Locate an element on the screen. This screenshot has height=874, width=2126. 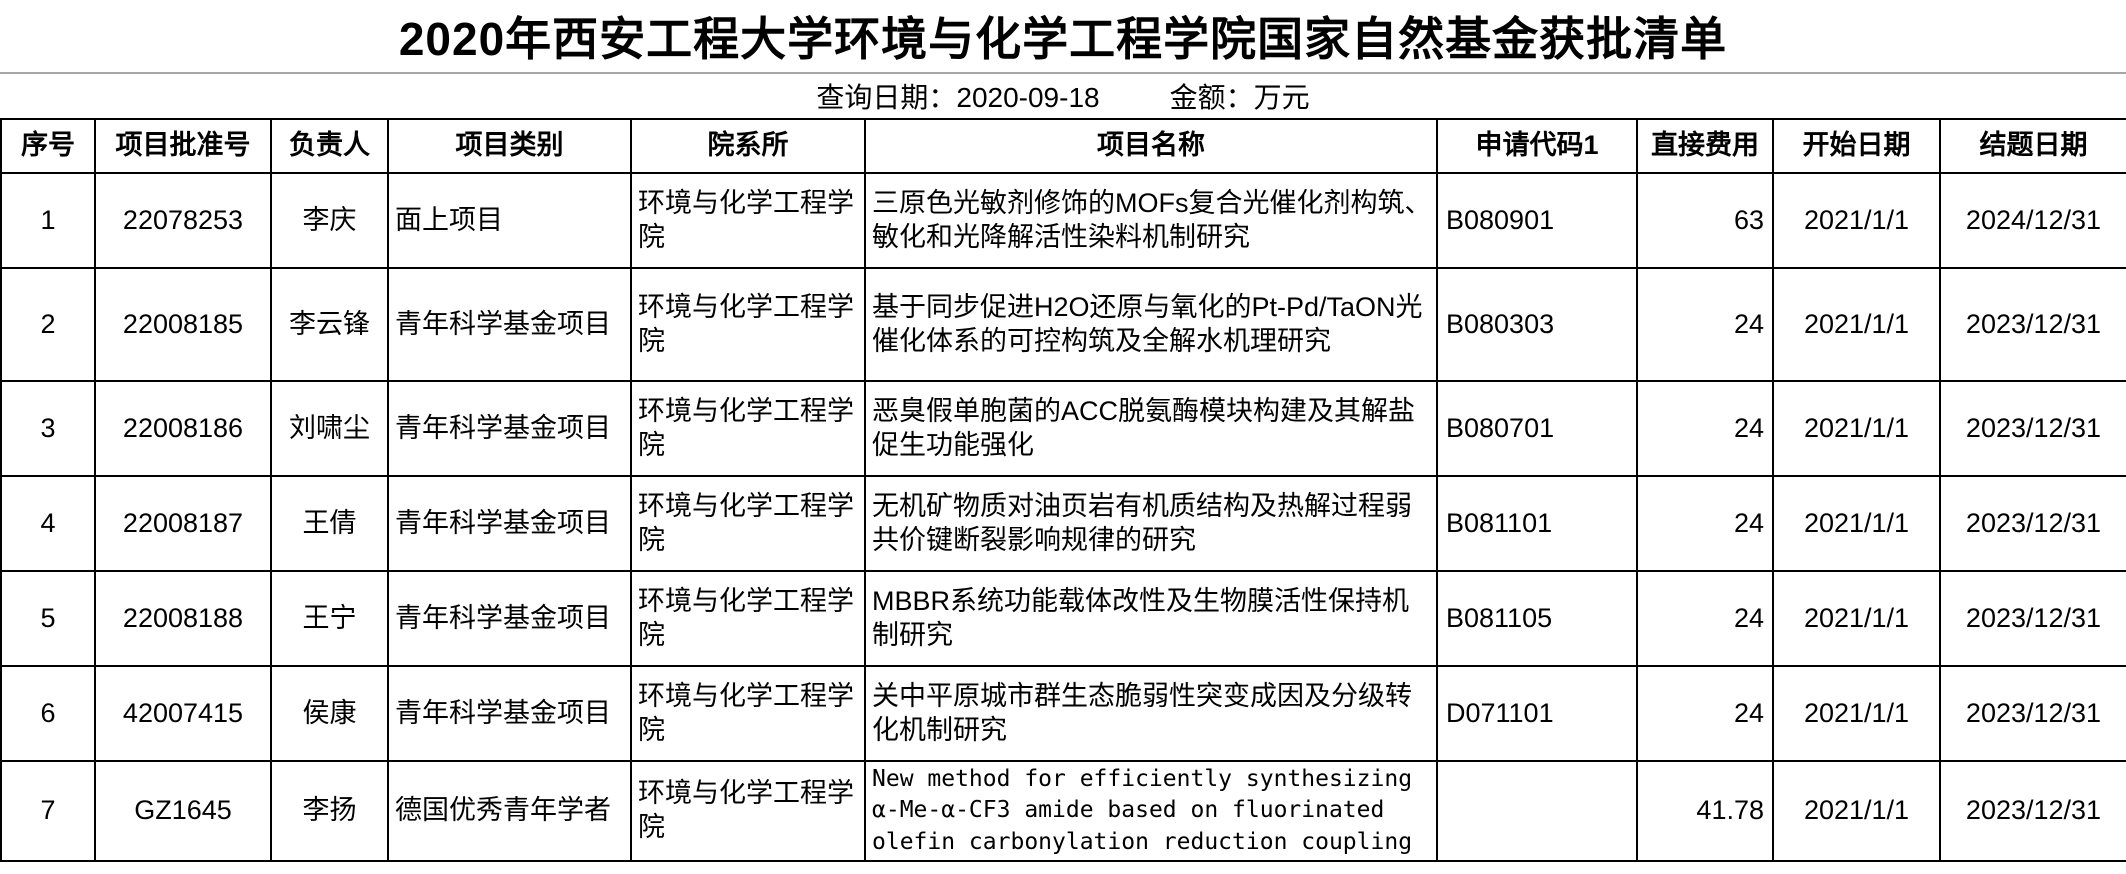
cell-seq: 1 is located at coordinates (48, 220).